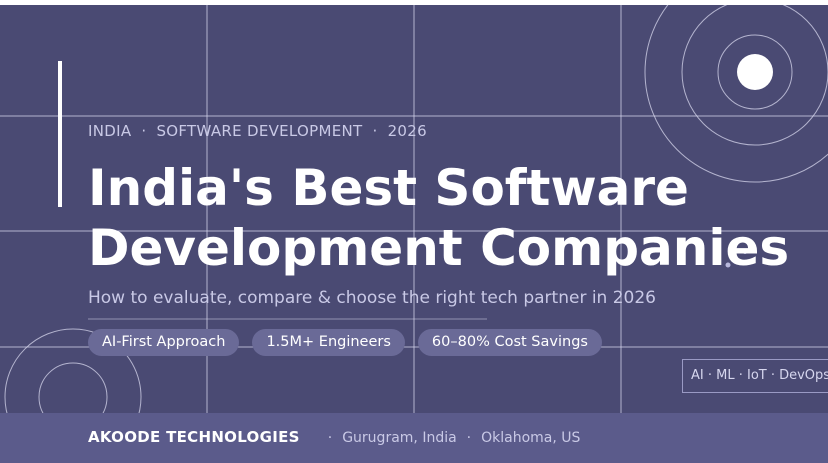 This screenshot has height=463, width=828. Describe the element at coordinates (439, 248) in the screenshot. I see `title-line: Development Companies` at that location.